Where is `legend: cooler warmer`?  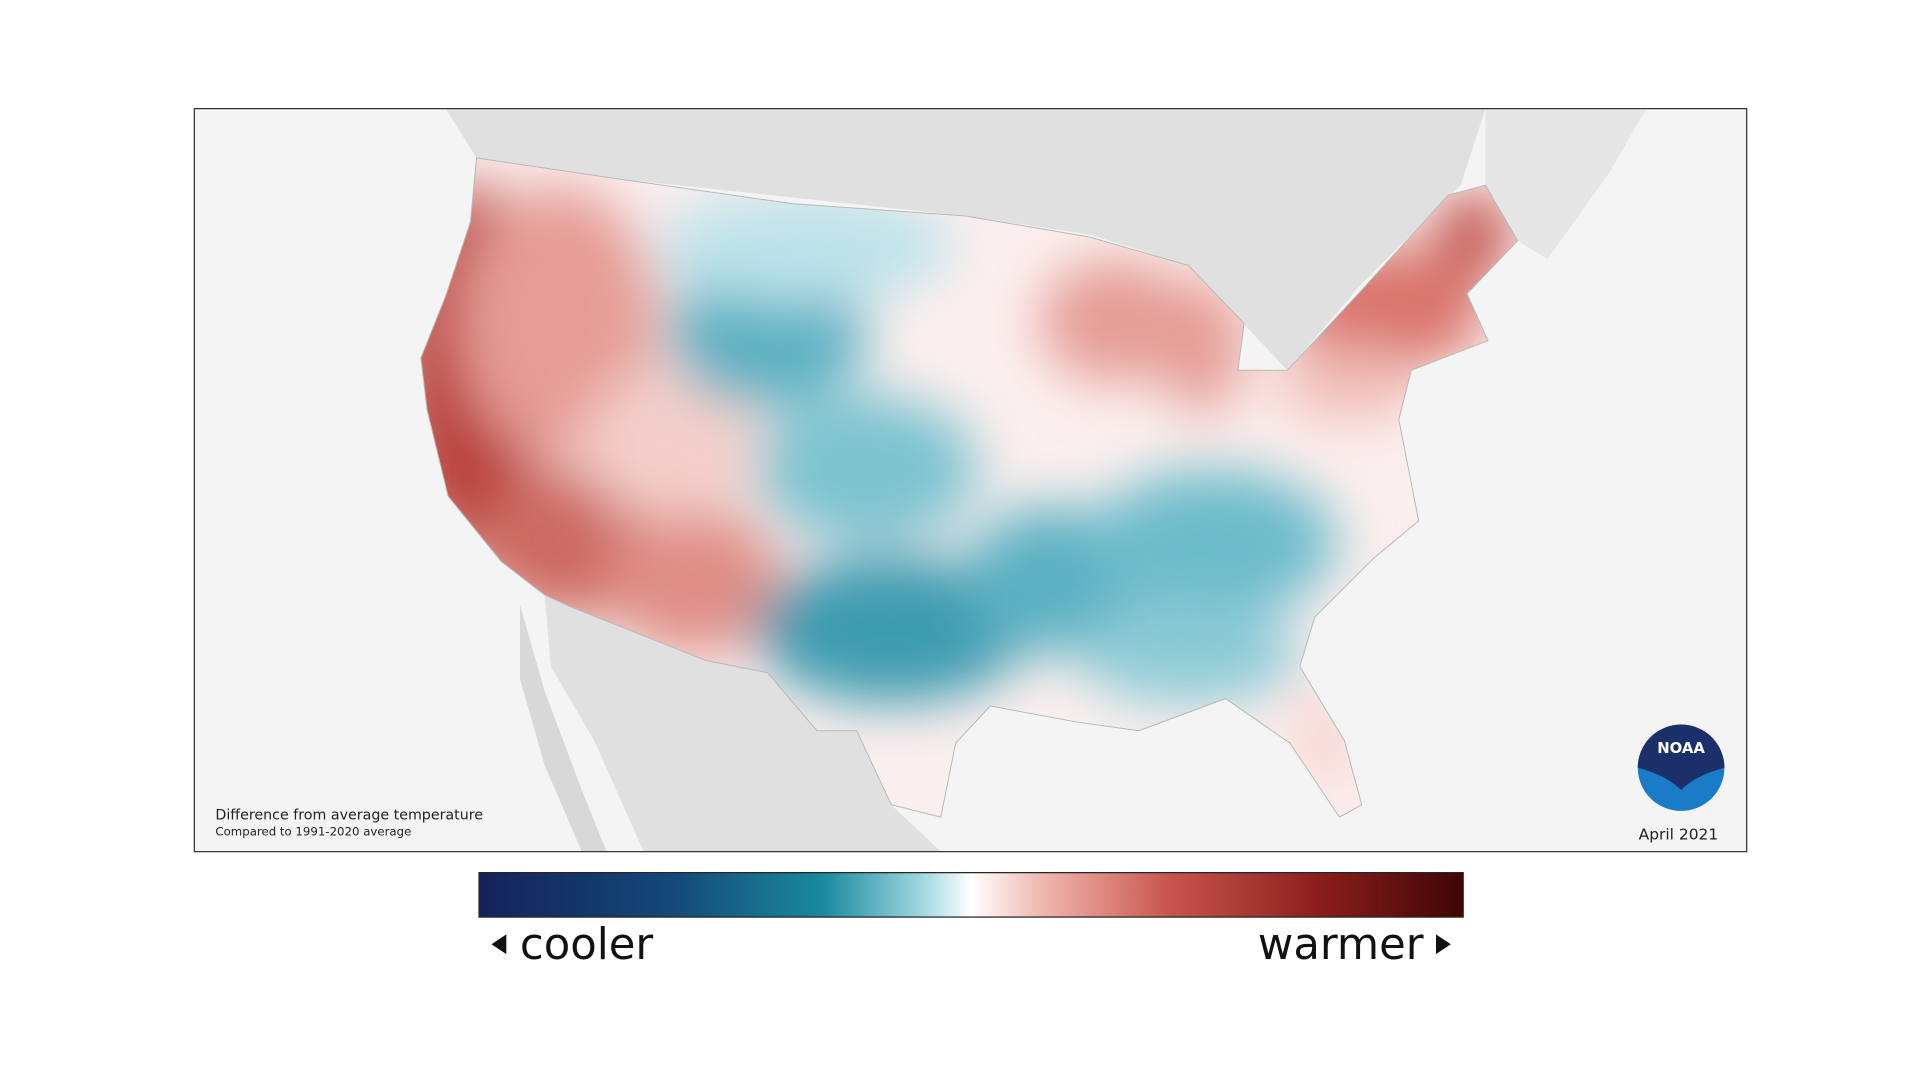
legend: cooler warmer is located at coordinates (971, 921).